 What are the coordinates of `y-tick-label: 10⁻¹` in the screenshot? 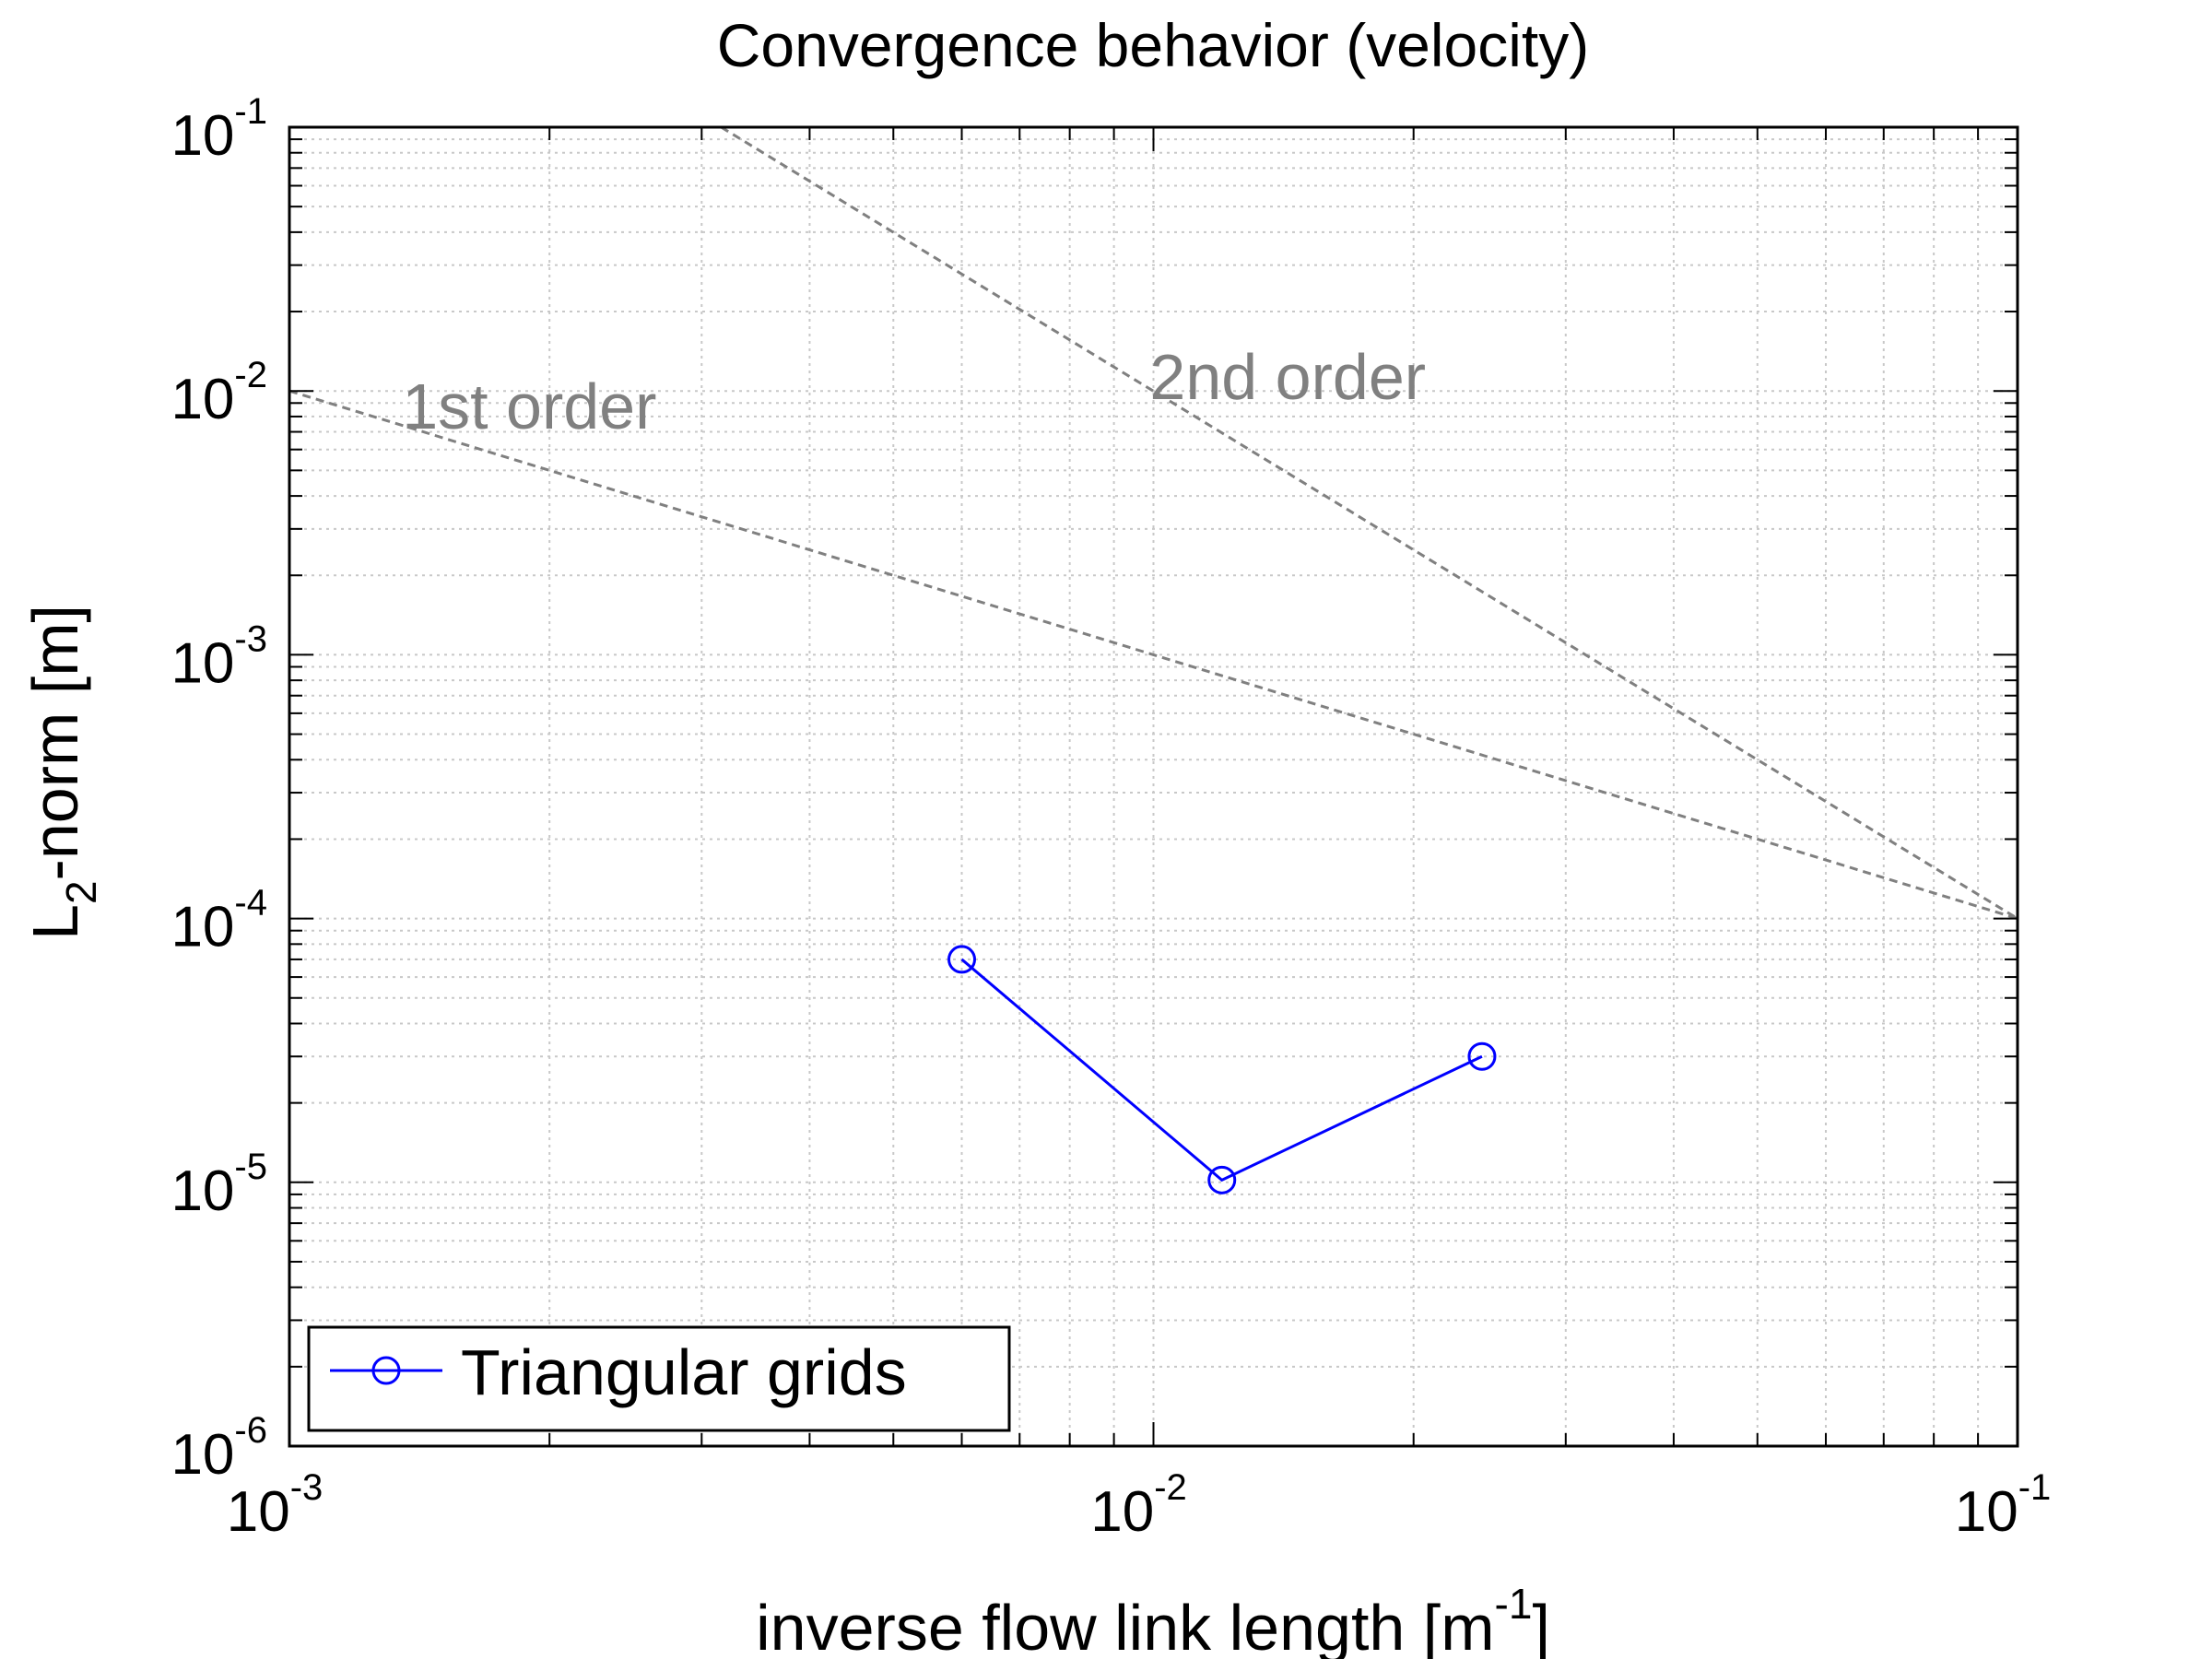 It's located at (219, 129).